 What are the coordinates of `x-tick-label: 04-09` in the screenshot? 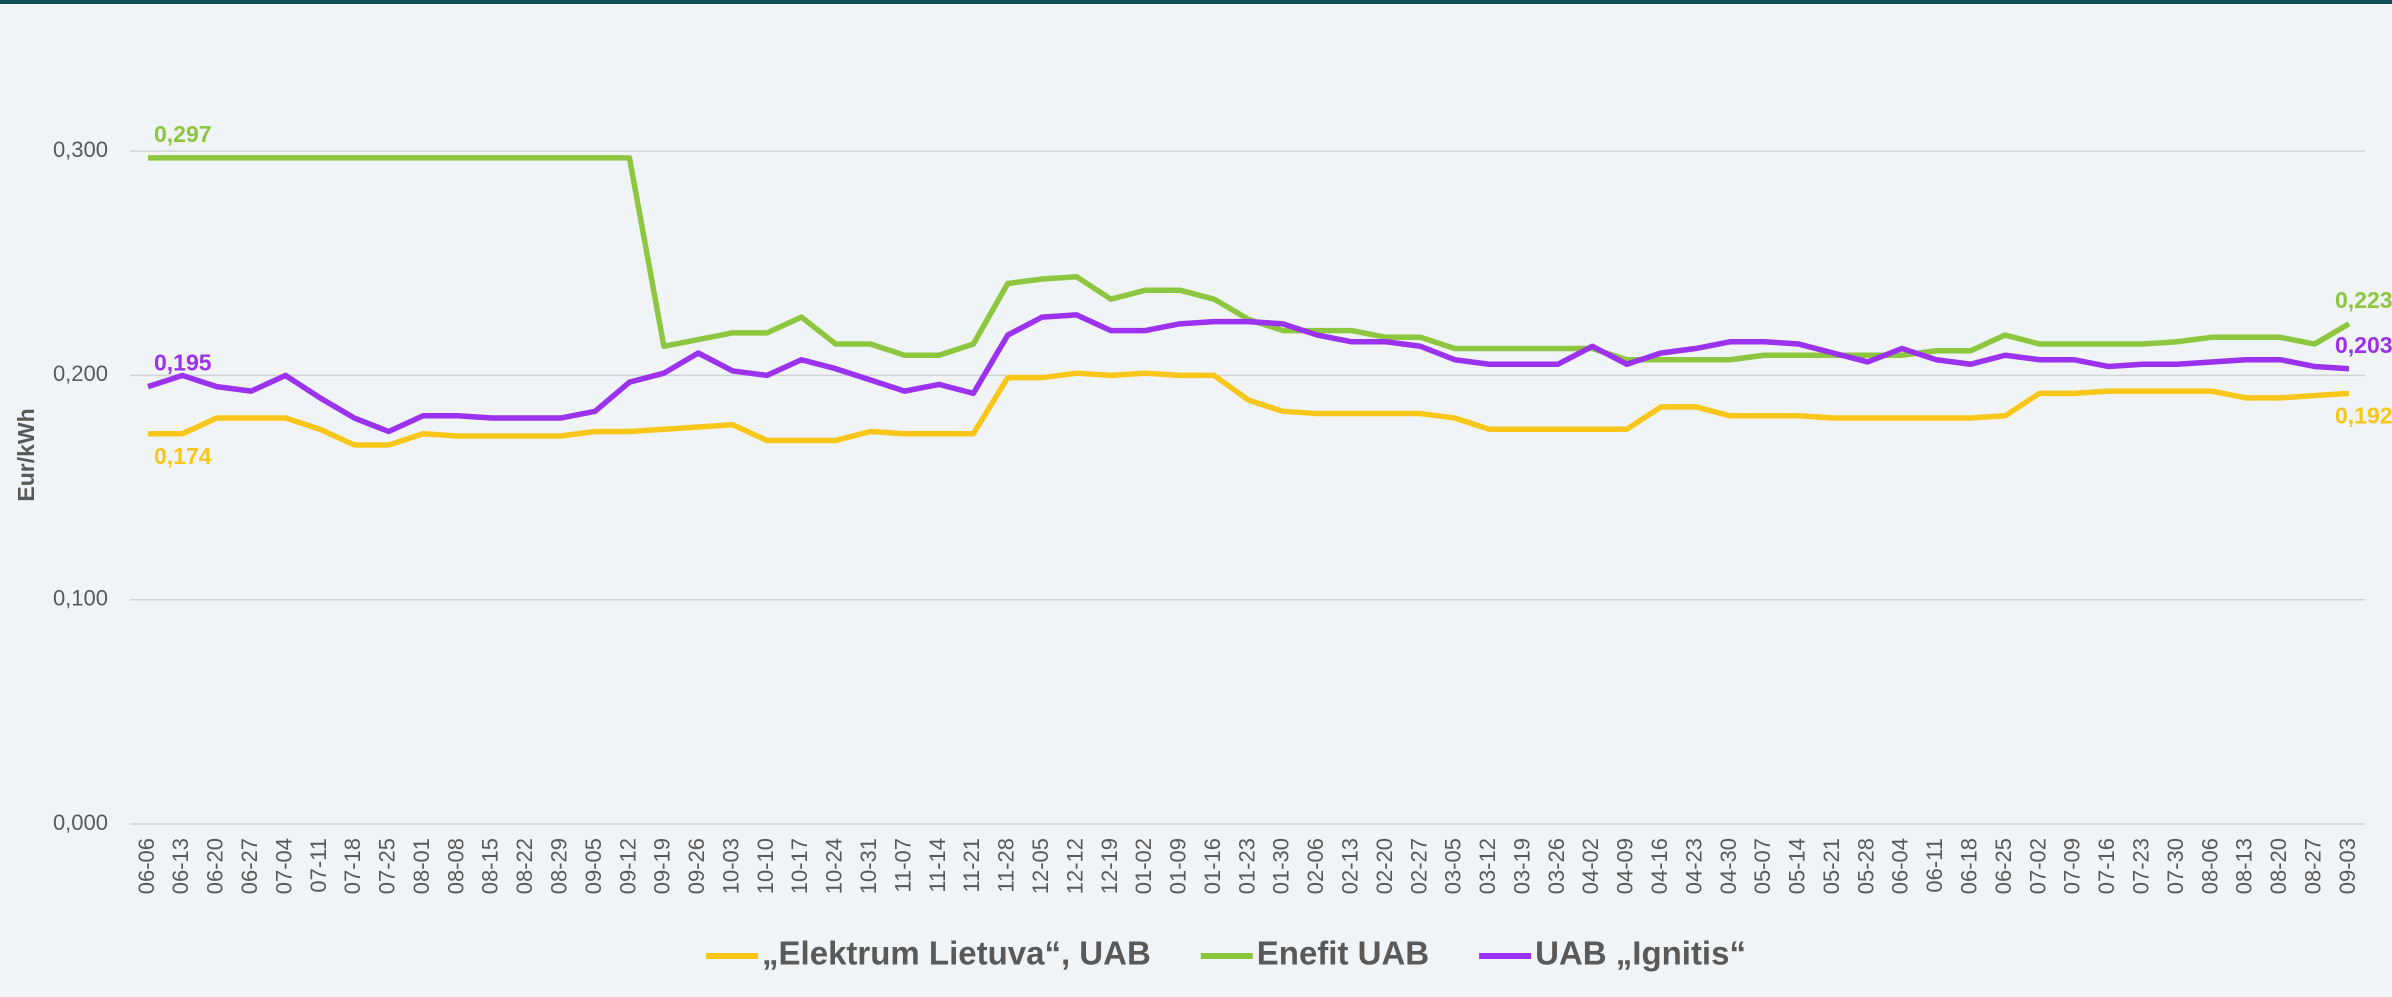 It's located at (1625, 866).